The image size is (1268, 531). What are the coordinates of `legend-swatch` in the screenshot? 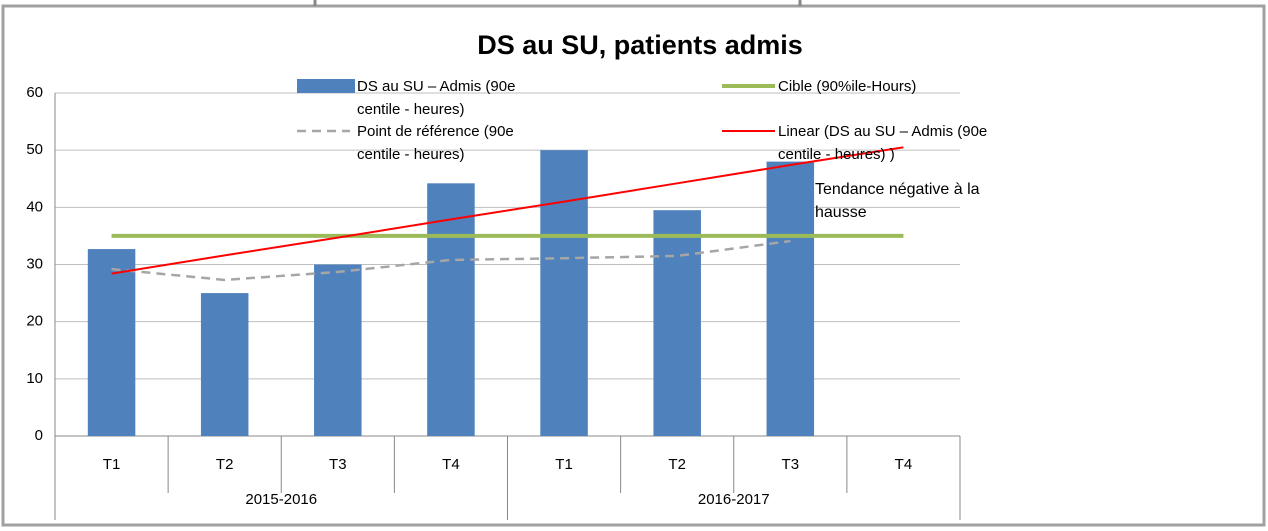 It's located at (326, 86).